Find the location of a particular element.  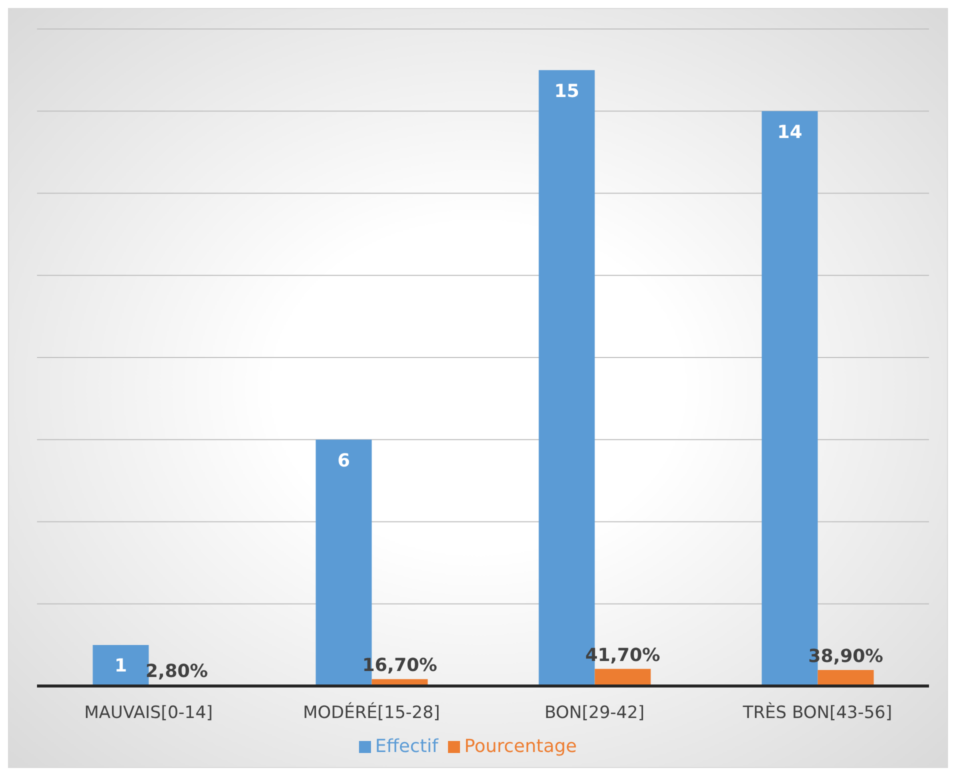

x-tick-label: MAUVAIS[0-14] is located at coordinates (148, 713).